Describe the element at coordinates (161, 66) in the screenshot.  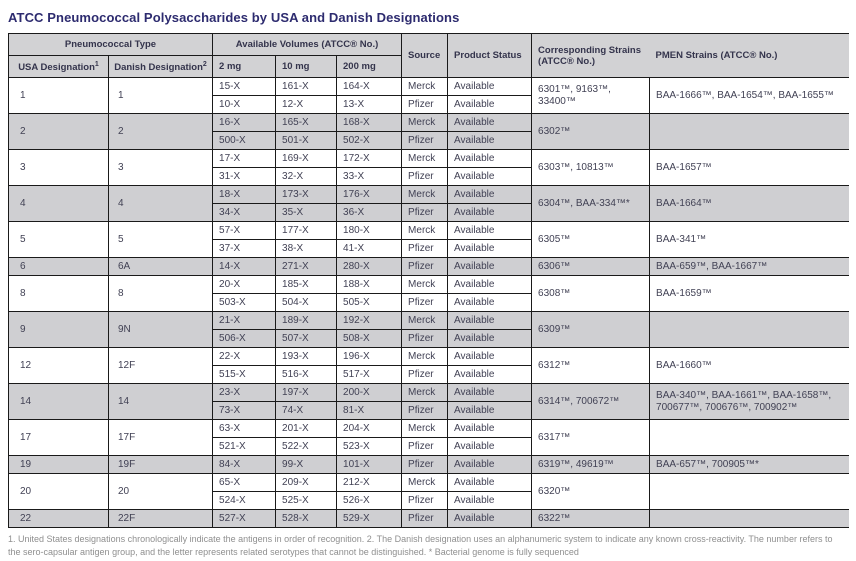
I see `header-danish-designation: Danish Designation2` at that location.